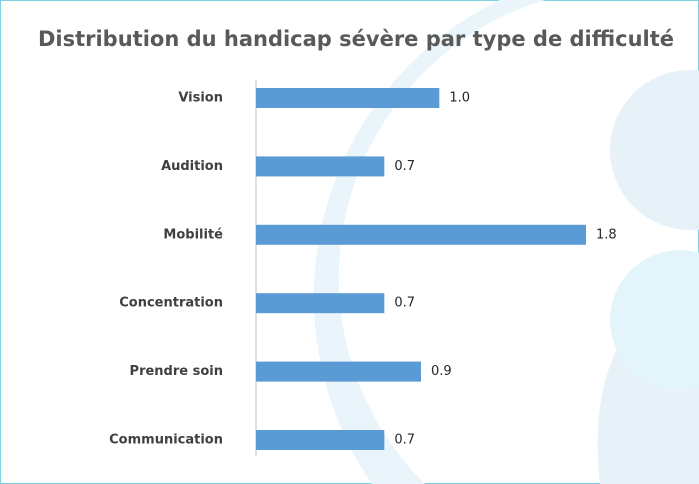  What do you see at coordinates (166, 440) in the screenshot?
I see `category-label: Communication` at bounding box center [166, 440].